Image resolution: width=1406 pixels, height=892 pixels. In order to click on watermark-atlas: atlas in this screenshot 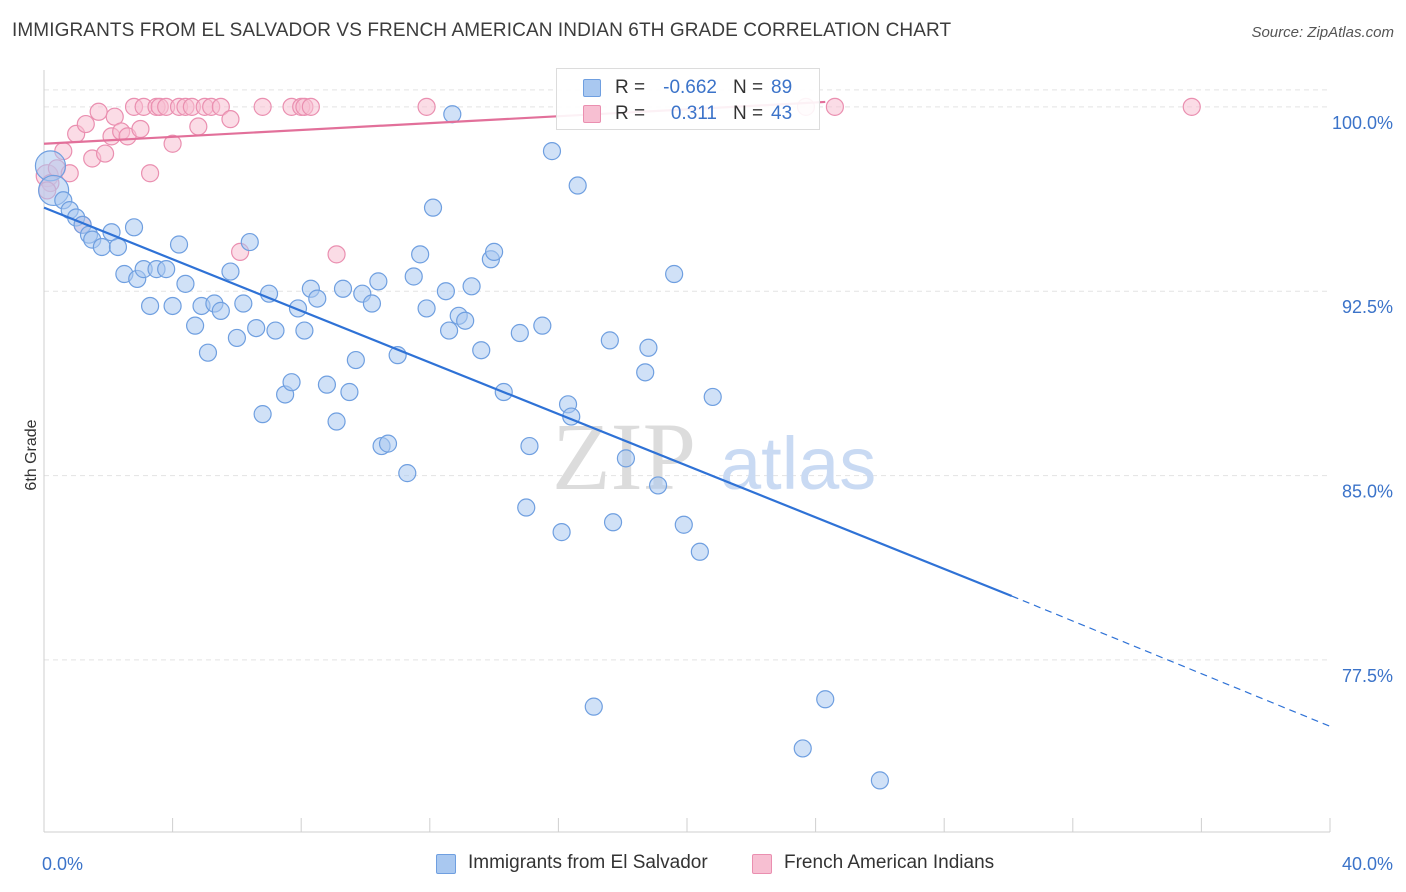, I will do `click(798, 463)`.